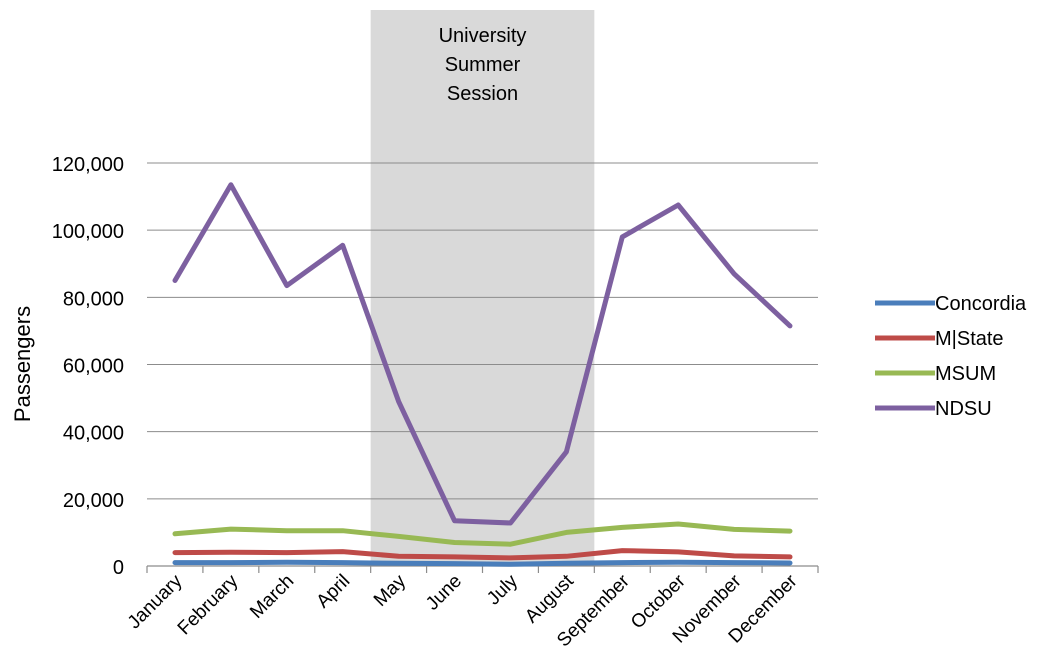 The image size is (1058, 668). Describe the element at coordinates (93, 501) in the screenshot. I see `y-tick-label: 20,000` at that location.